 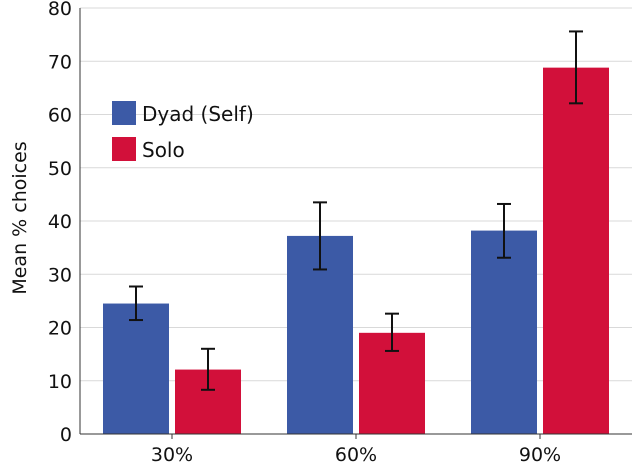 What do you see at coordinates (60, 116) in the screenshot?
I see `y-tick-label: 60` at bounding box center [60, 116].